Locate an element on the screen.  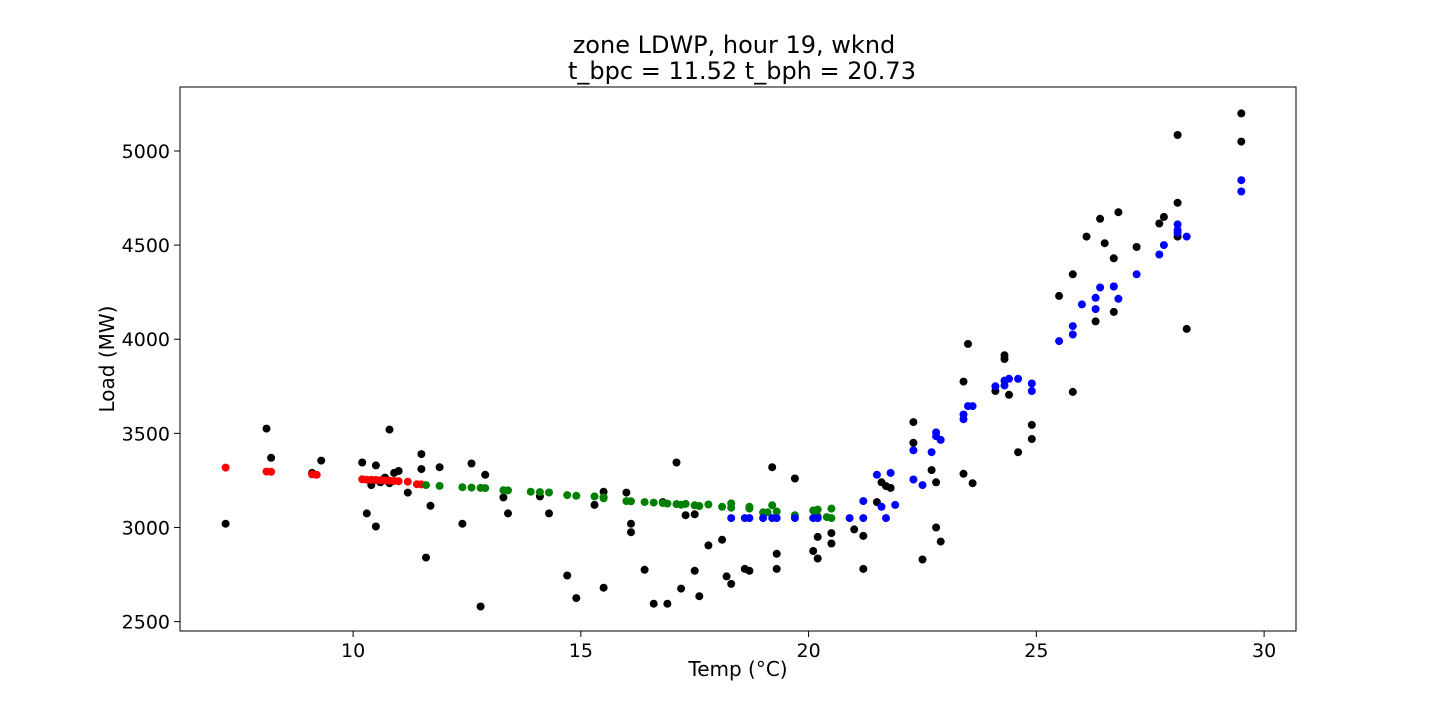
chart-title-line1: zone LDWP, hour 19, wknd is located at coordinates (734, 45).